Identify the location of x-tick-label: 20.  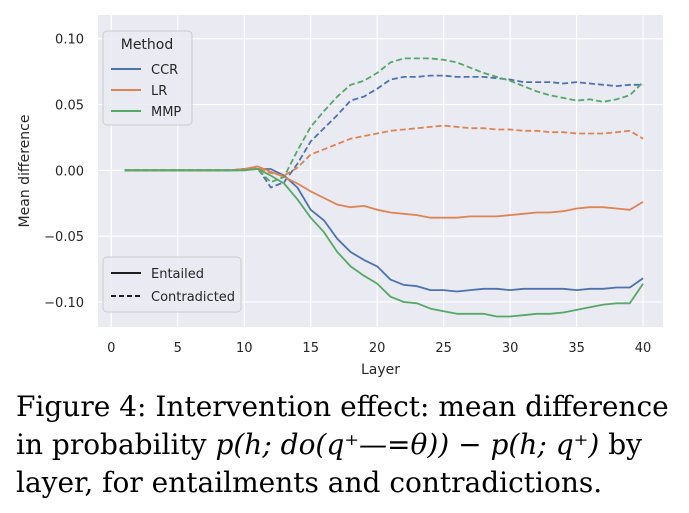
(377, 348).